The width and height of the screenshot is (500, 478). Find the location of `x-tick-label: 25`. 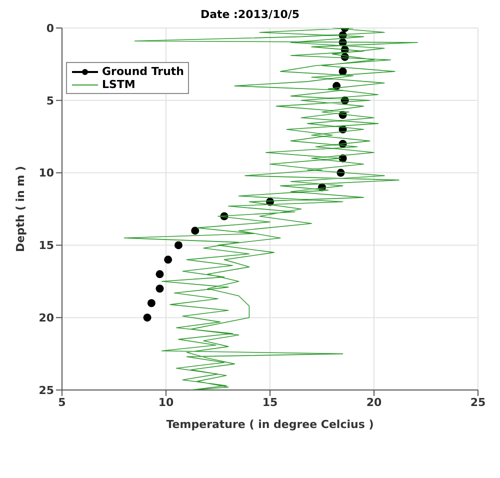

x-tick-label: 25 is located at coordinates (478, 402).